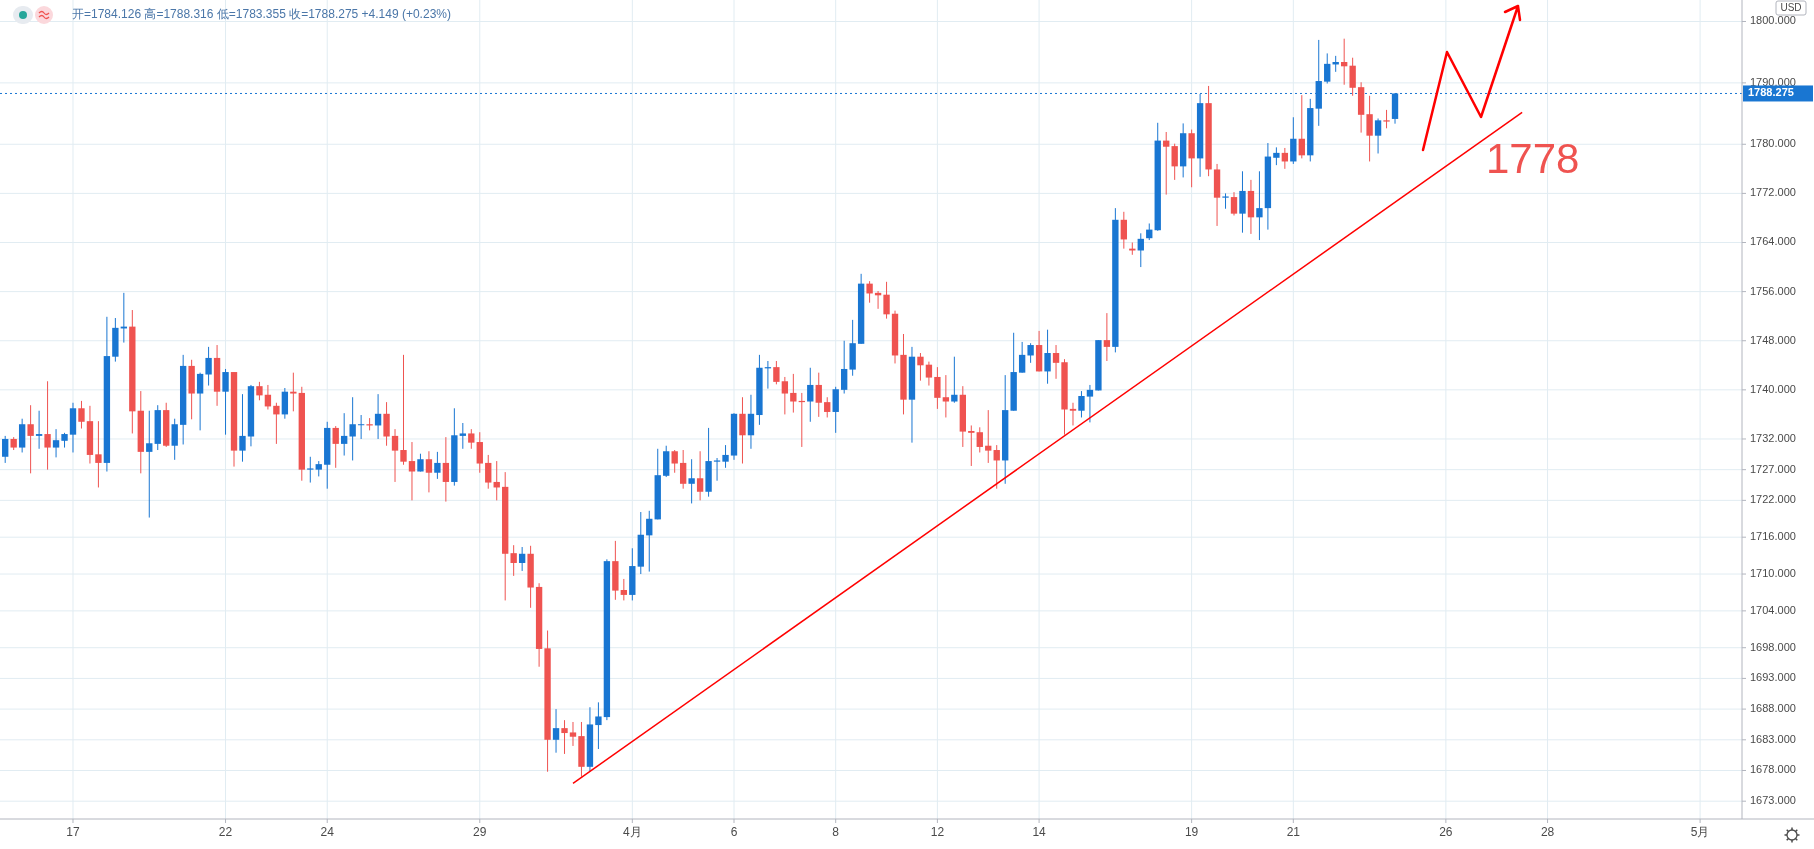  I want to click on y-tick-label: 1756.000, so click(1773, 290).